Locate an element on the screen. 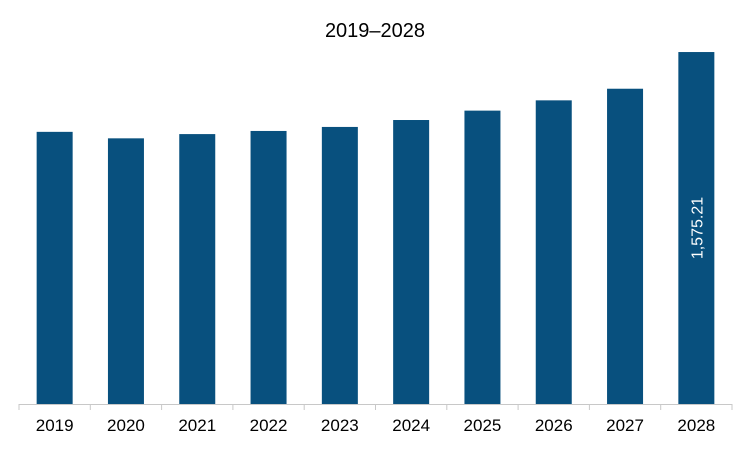  x-axis-tick-labels: 2019 2020 2021 2022 2023 2024 2025 2026 2027 2028 is located at coordinates (376, 425).